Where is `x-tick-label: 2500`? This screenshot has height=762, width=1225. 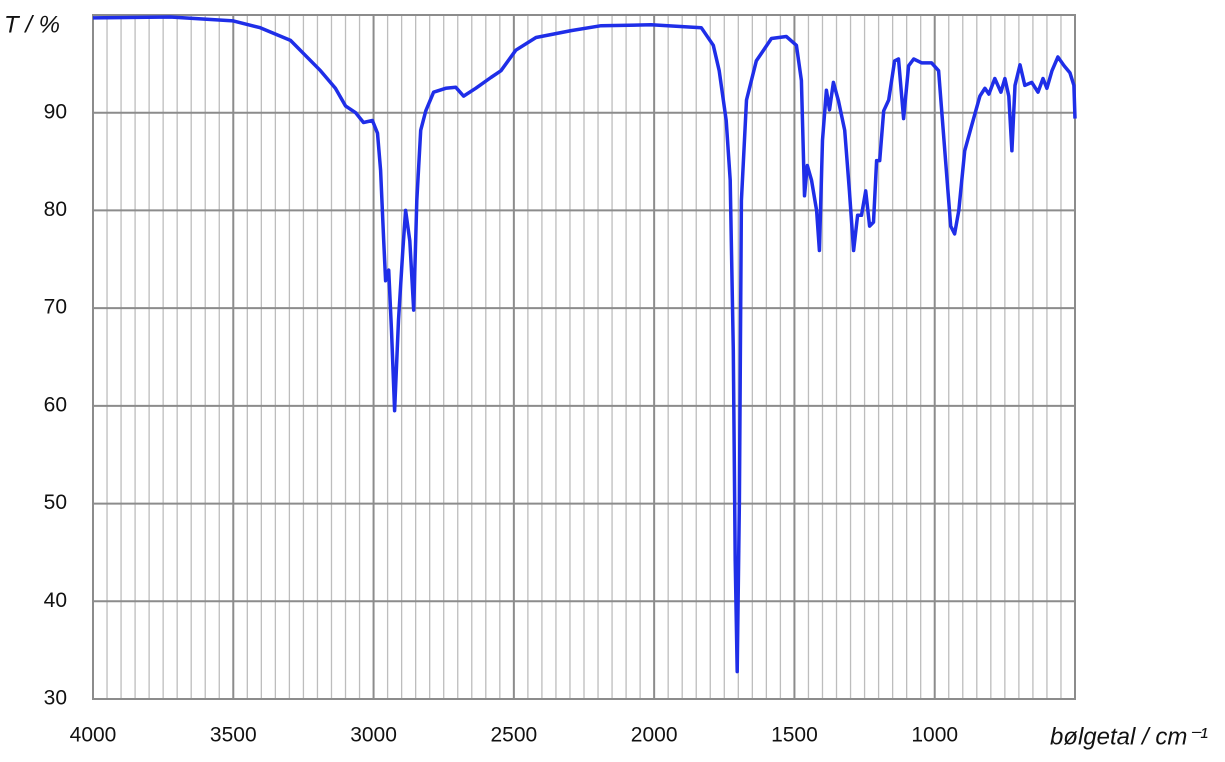
x-tick-label: 2500 is located at coordinates (513, 735).